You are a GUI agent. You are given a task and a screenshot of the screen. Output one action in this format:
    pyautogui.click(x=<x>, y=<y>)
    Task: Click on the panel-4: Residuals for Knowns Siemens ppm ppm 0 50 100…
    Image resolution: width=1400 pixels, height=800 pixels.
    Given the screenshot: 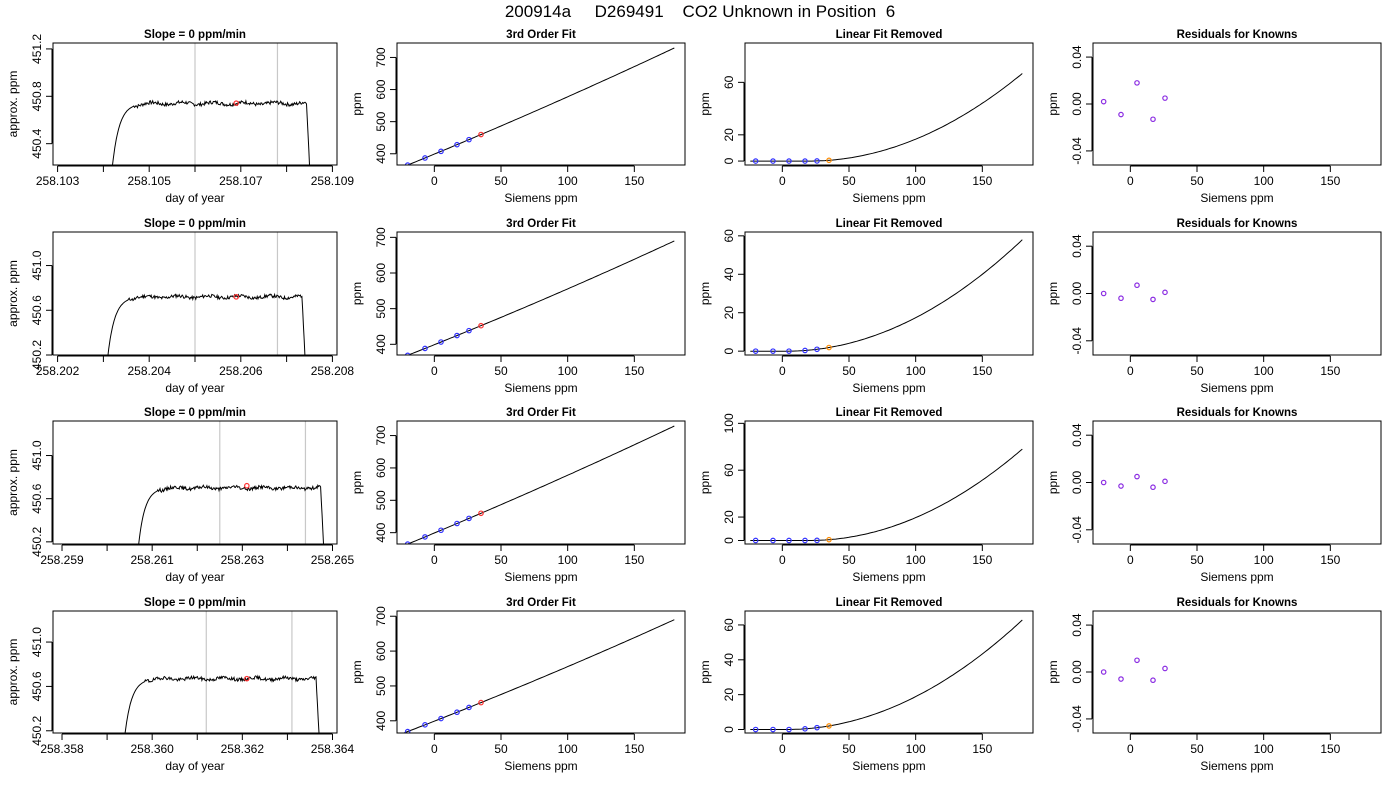 What is the action you would take?
    pyautogui.click(x=1214, y=117)
    